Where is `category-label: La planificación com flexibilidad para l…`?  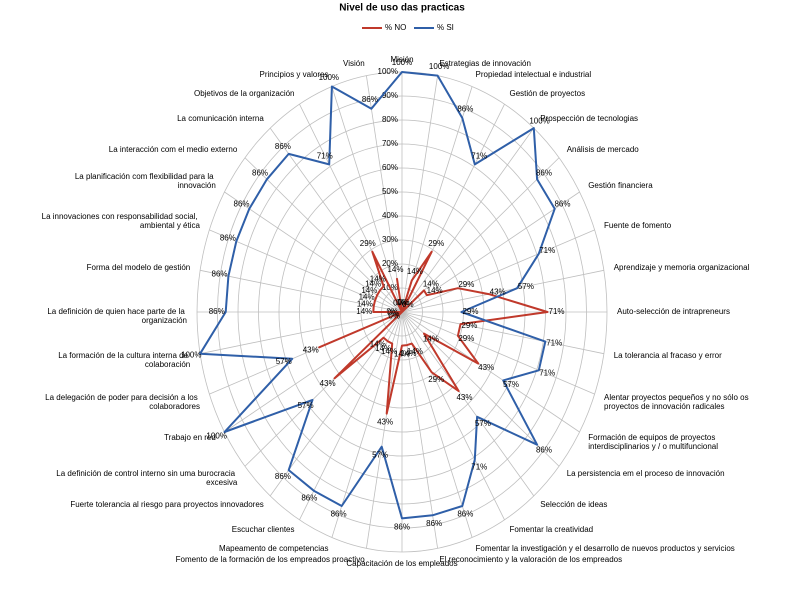
category-label: La planificación com flexibilidad para l… is located at coordinates (145, 181).